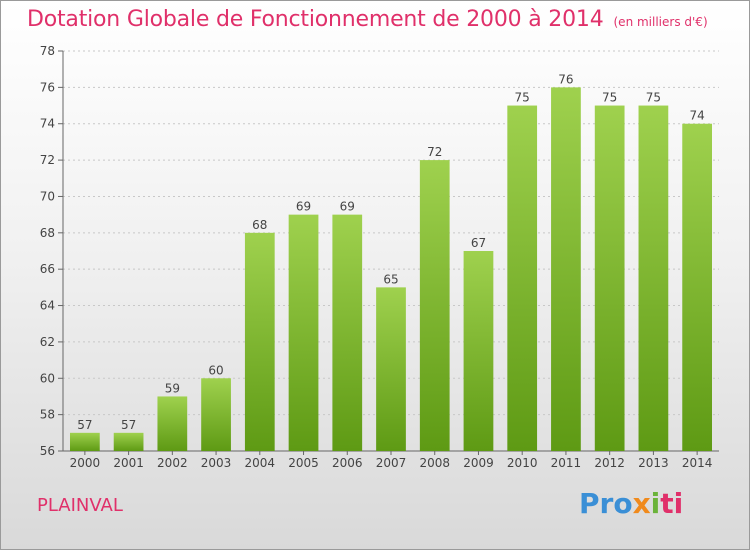  What do you see at coordinates (391, 463) in the screenshot?
I see `x-tick-label-2007: 2007` at bounding box center [391, 463].